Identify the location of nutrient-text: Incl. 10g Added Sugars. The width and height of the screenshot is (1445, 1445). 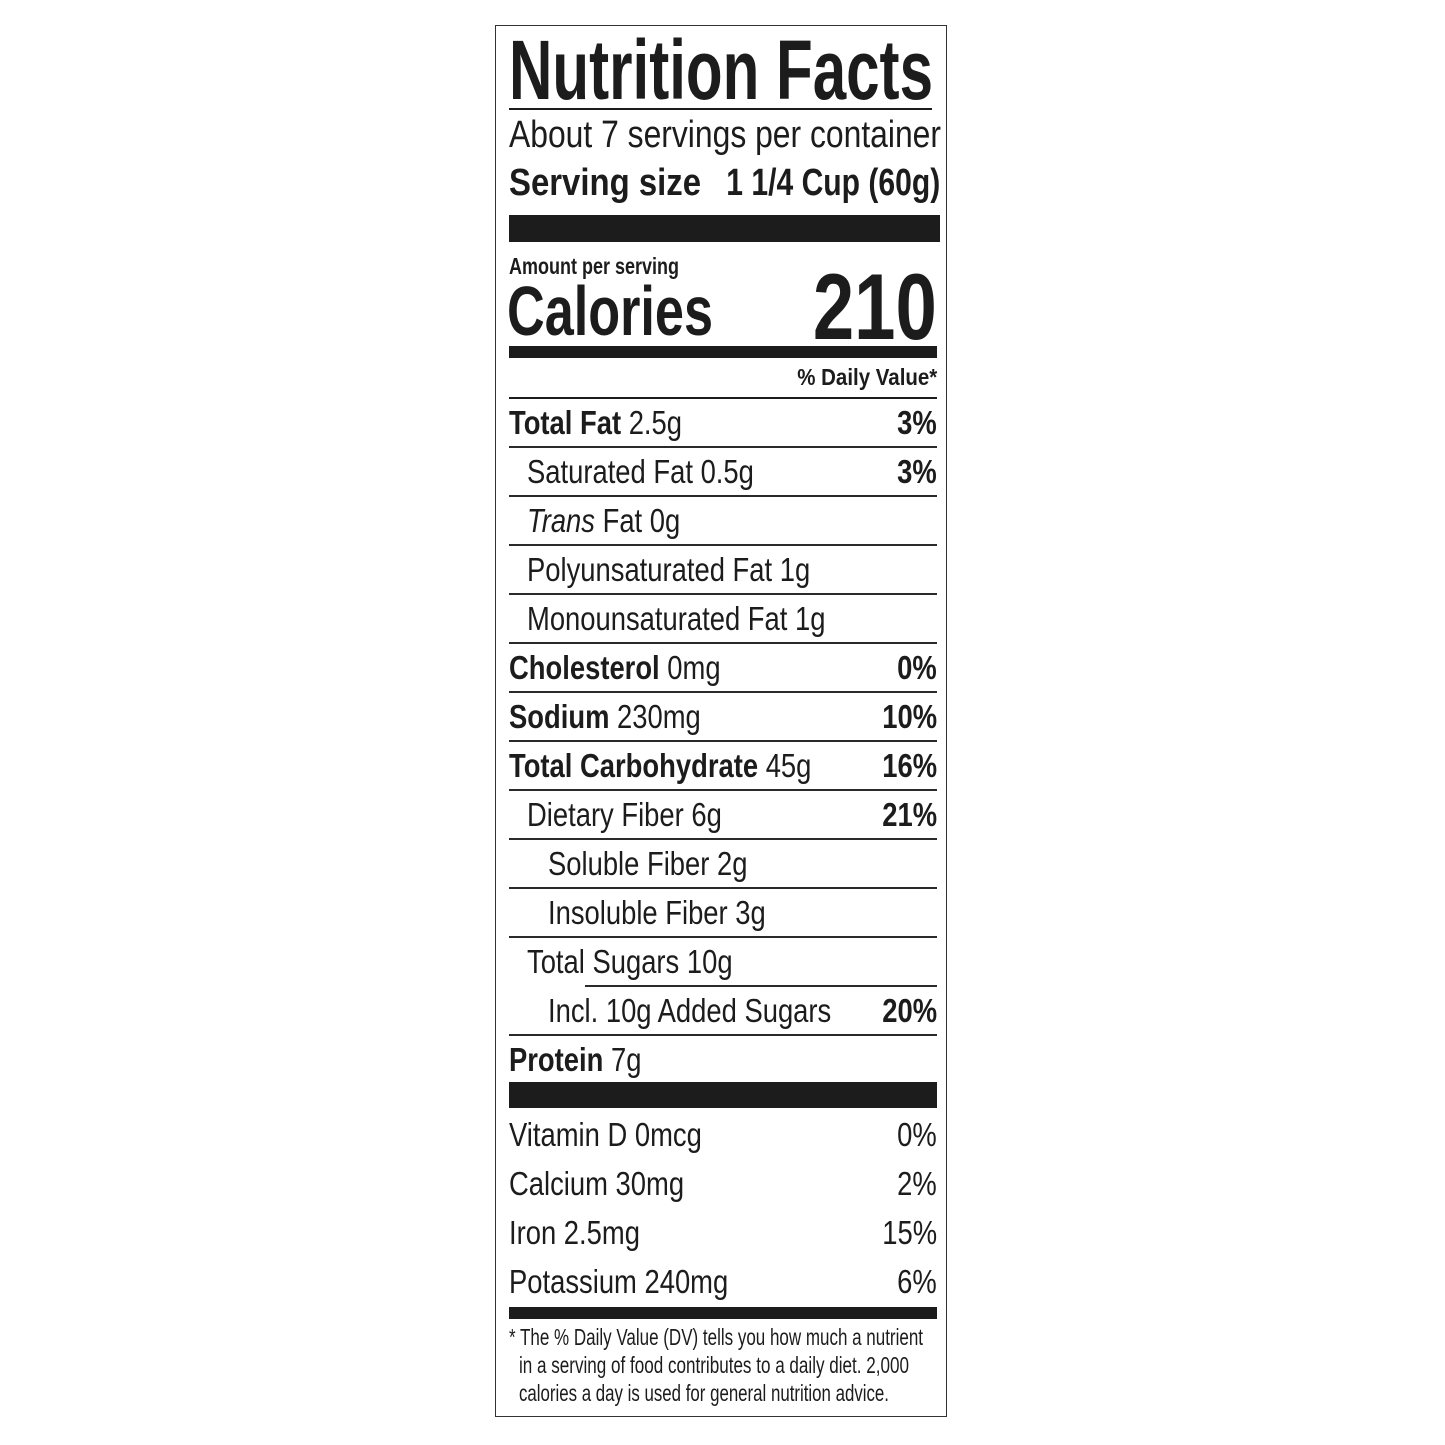
(689, 1011).